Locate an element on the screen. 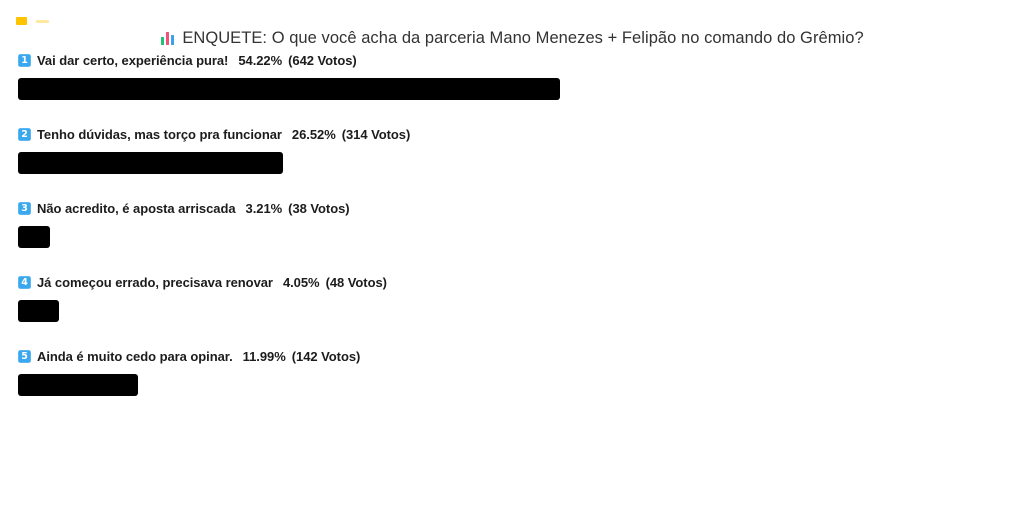 This screenshot has width=1024, height=508. option-votes-5: (142 Votos) is located at coordinates (326, 356).